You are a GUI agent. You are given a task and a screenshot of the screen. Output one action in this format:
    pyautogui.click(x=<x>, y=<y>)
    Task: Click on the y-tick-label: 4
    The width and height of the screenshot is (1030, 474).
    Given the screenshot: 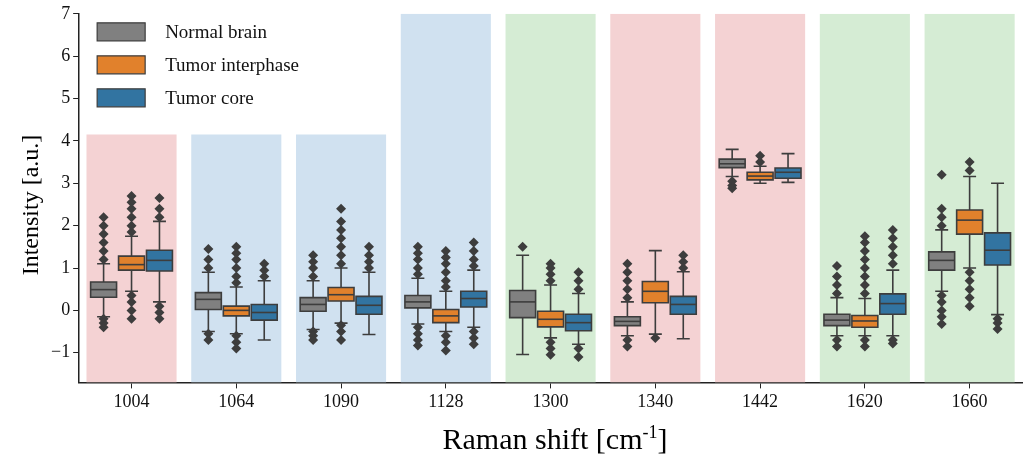 What is the action you would take?
    pyautogui.click(x=66, y=139)
    